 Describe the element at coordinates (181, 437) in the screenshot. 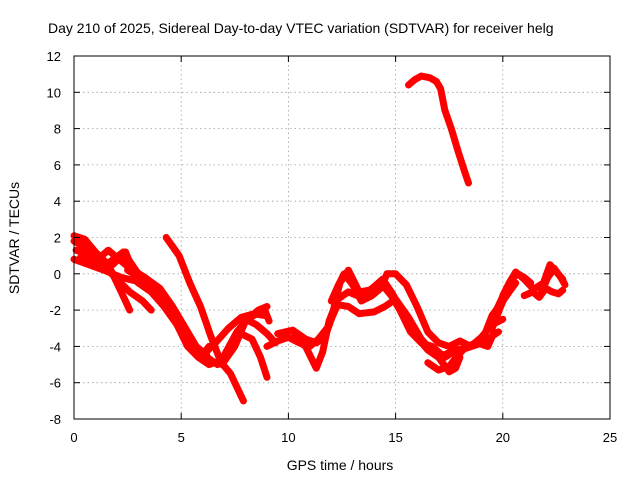

I see `x-tick-label: 5` at that location.